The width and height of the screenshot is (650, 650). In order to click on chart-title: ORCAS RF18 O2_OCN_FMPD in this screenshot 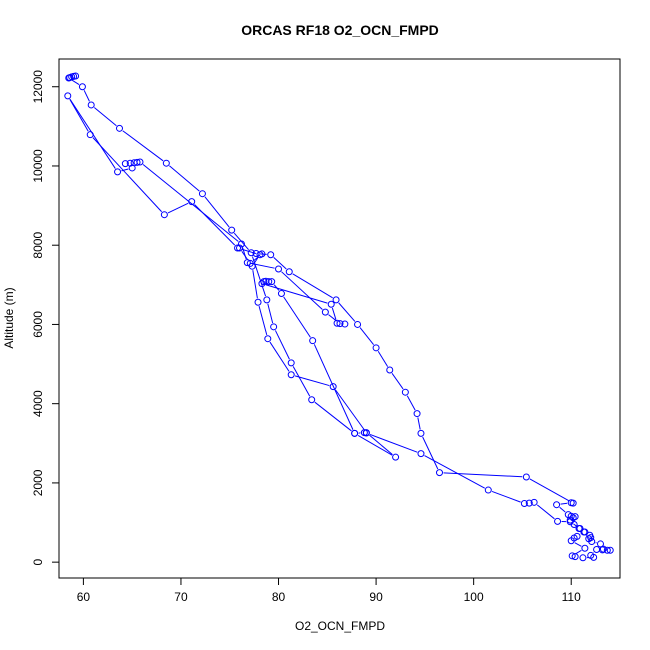, I will do `click(340, 30)`.